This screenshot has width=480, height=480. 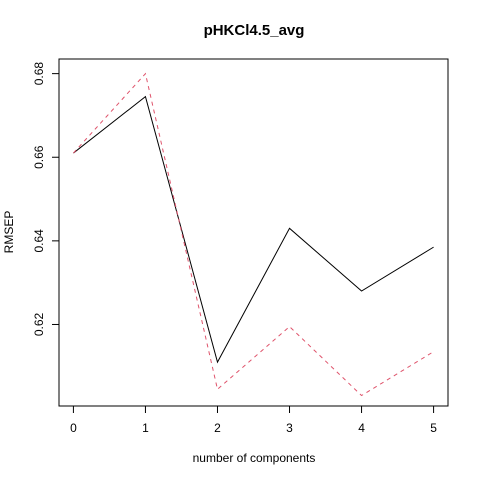 What do you see at coordinates (73, 428) in the screenshot?
I see `x-tick-label: 0` at bounding box center [73, 428].